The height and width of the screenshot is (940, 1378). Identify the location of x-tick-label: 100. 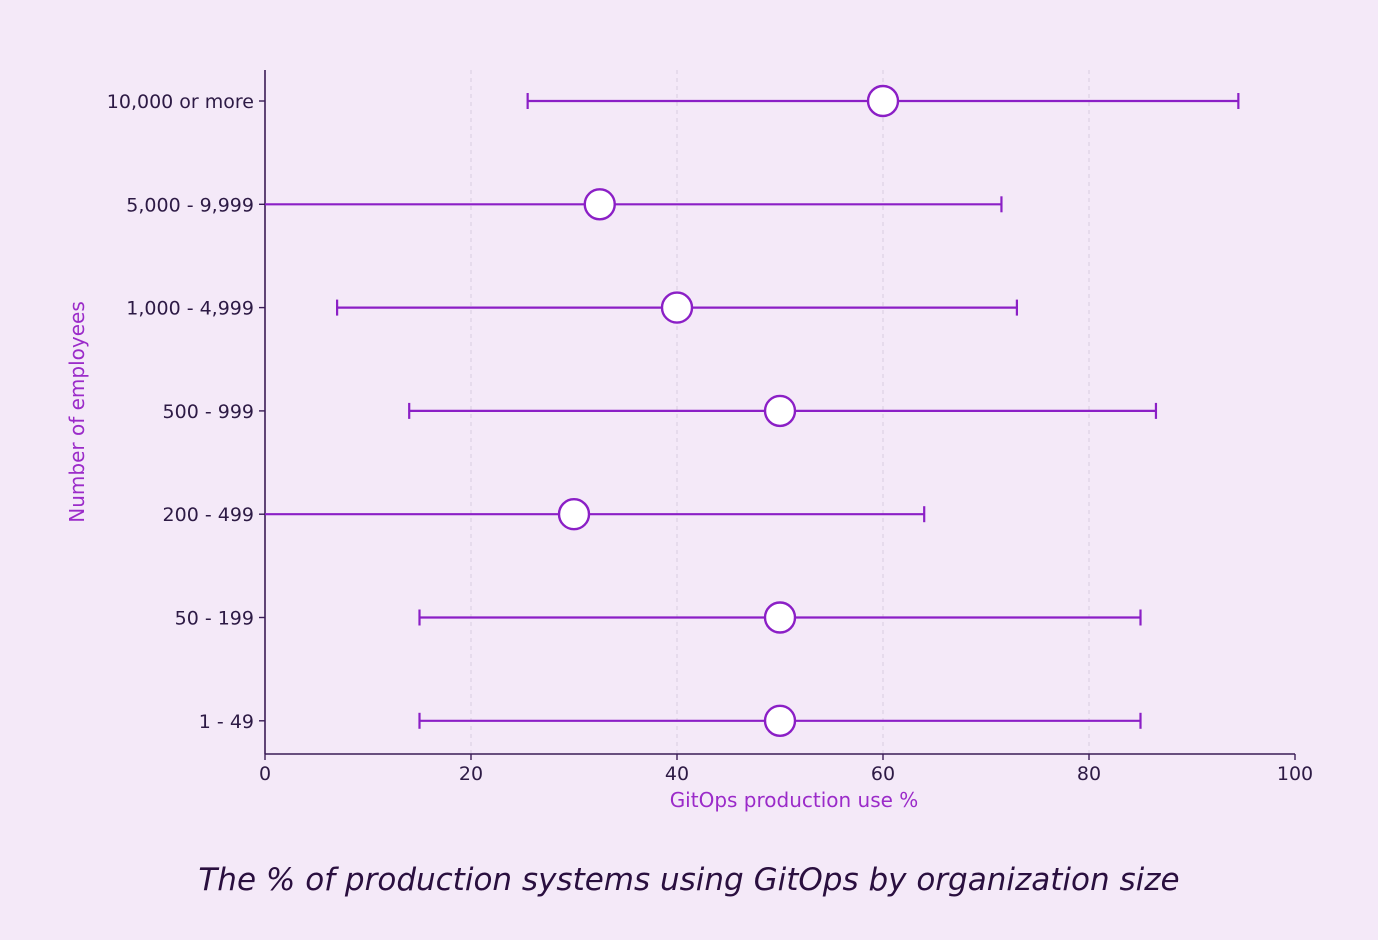
(1295, 774).